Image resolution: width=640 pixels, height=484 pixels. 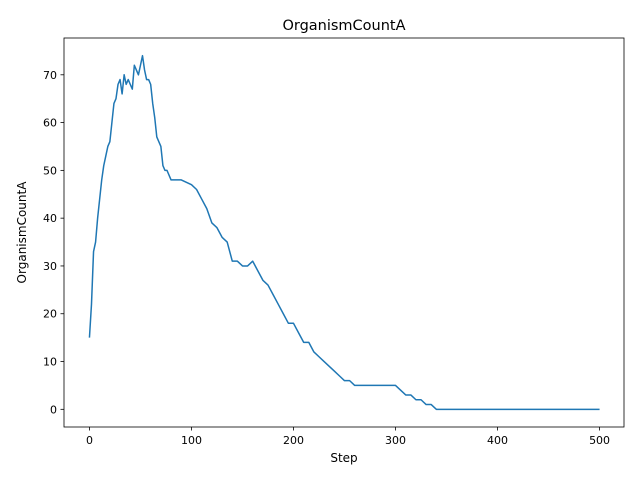 I want to click on x-tick-label: 0, so click(x=89, y=440).